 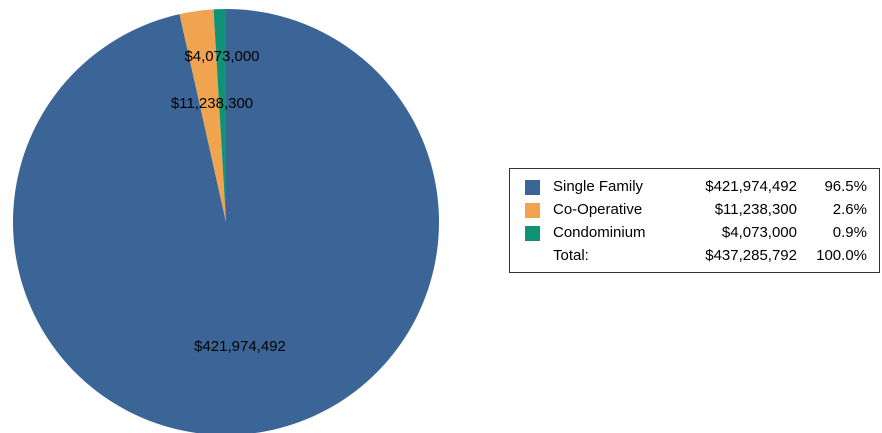 I want to click on legend-percent-single-family: 96.5%, so click(x=845, y=186).